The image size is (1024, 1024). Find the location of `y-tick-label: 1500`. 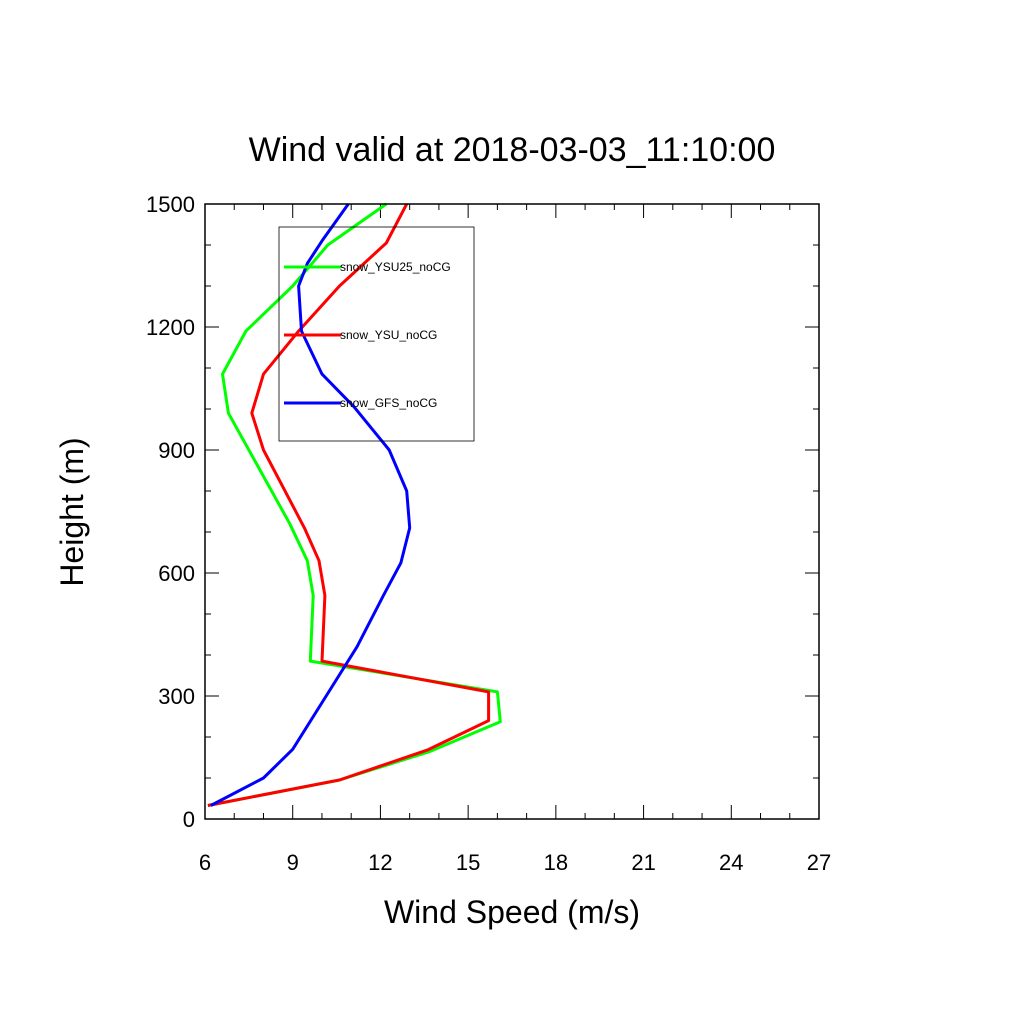

y-tick-label: 1500 is located at coordinates (170, 204).